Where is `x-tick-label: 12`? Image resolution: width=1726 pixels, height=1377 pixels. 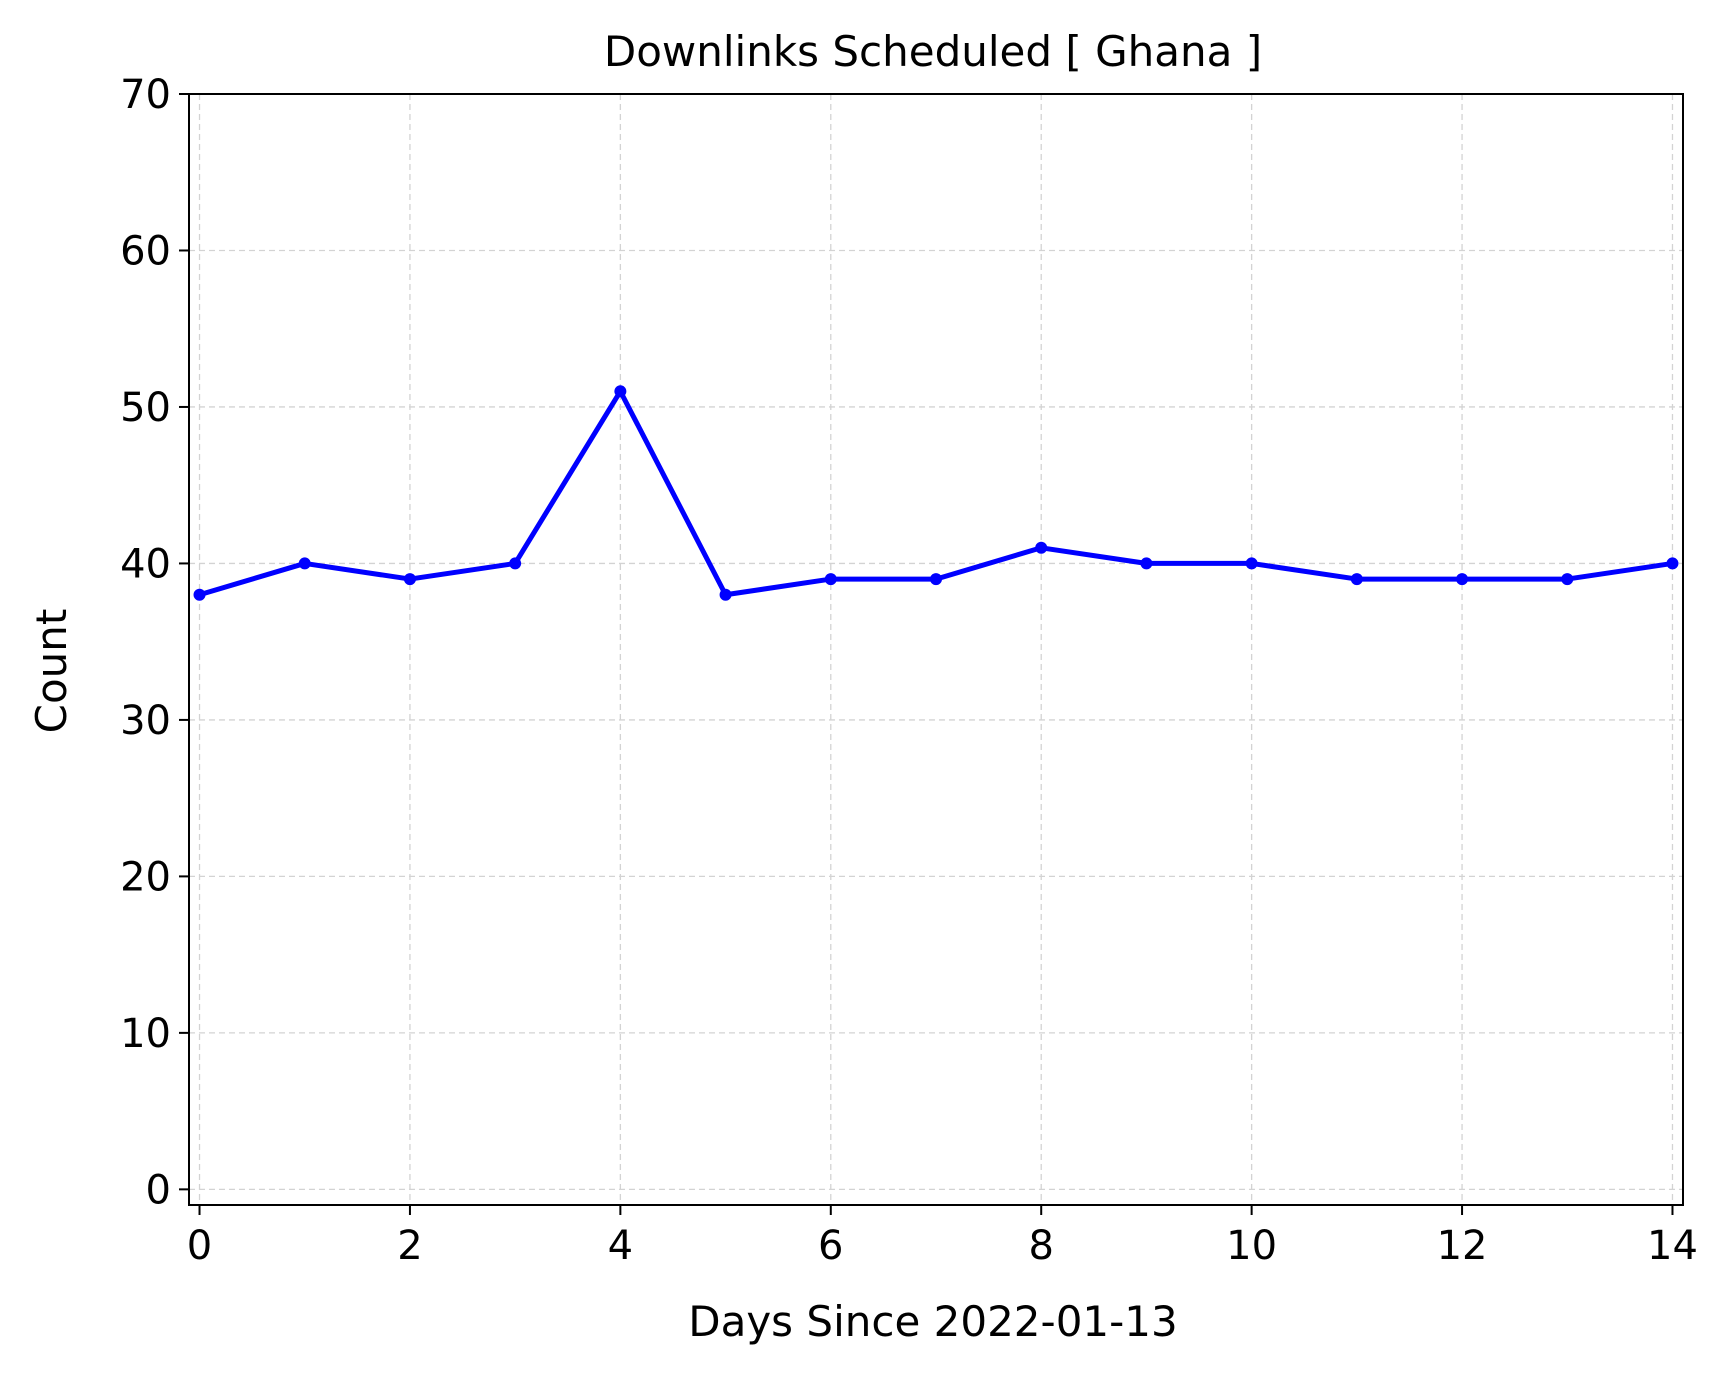
x-tick-label: 12 is located at coordinates (1462, 1246).